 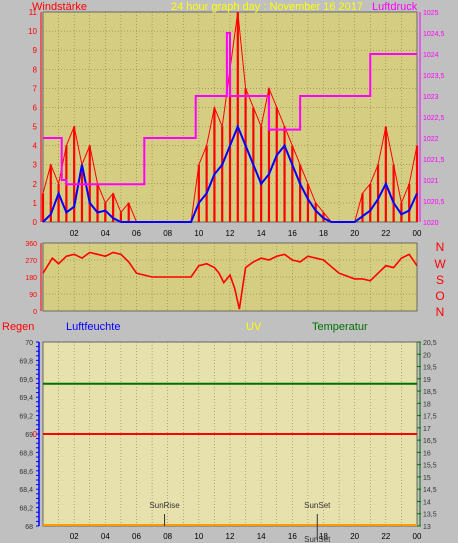 I want to click on wind-x-tick-label: 06, so click(x=136, y=233).